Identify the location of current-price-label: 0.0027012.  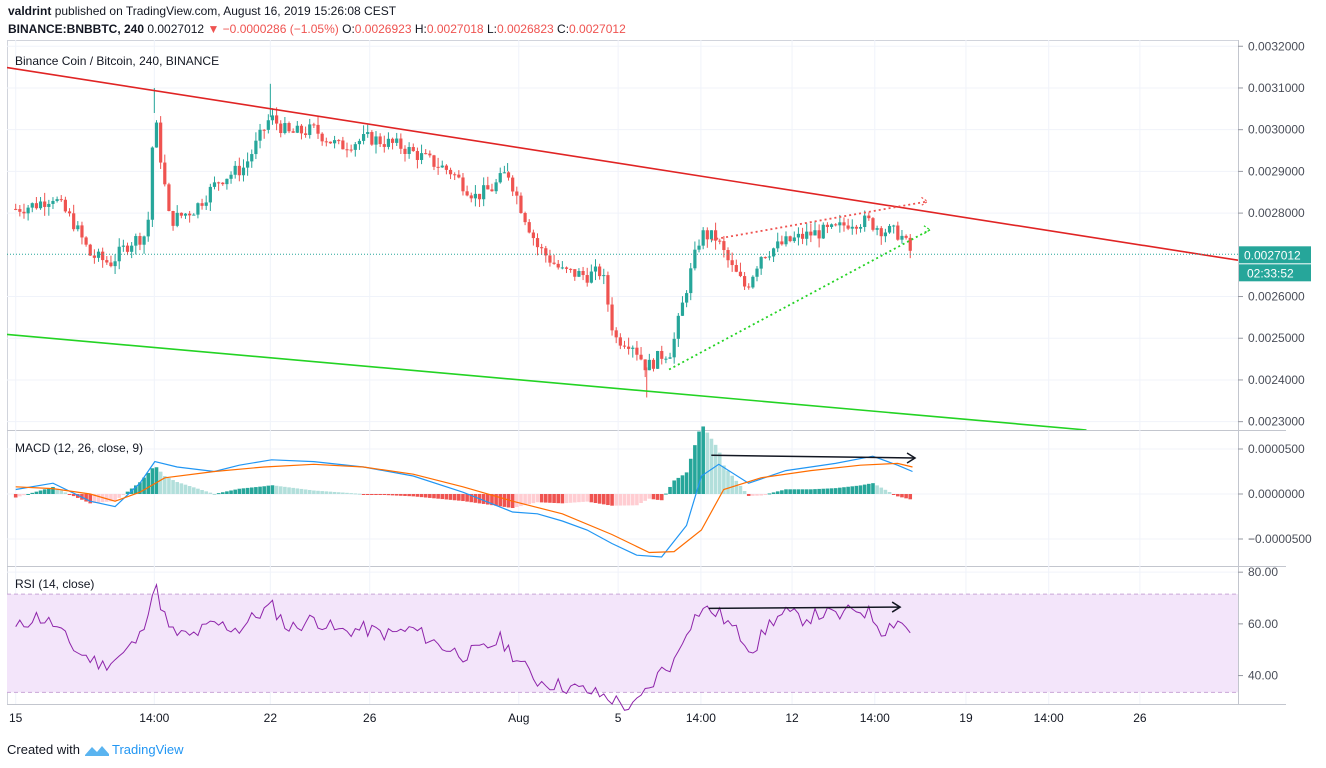
(1272, 255).